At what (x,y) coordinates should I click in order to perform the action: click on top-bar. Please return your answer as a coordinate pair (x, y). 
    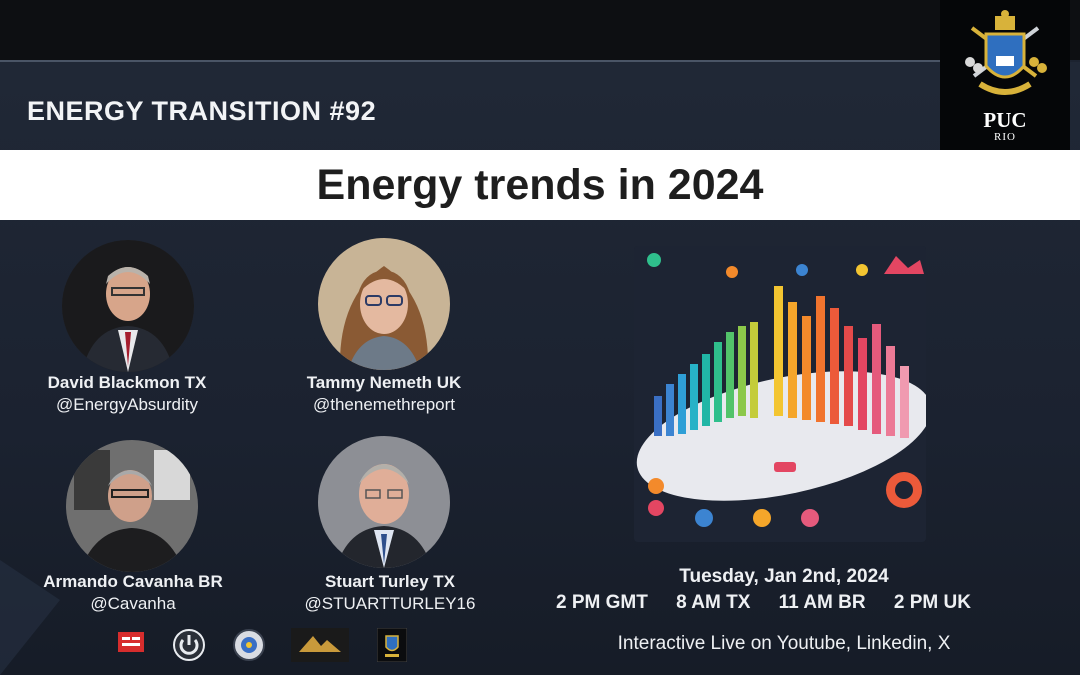
    Looking at the image, I should click on (540, 30).